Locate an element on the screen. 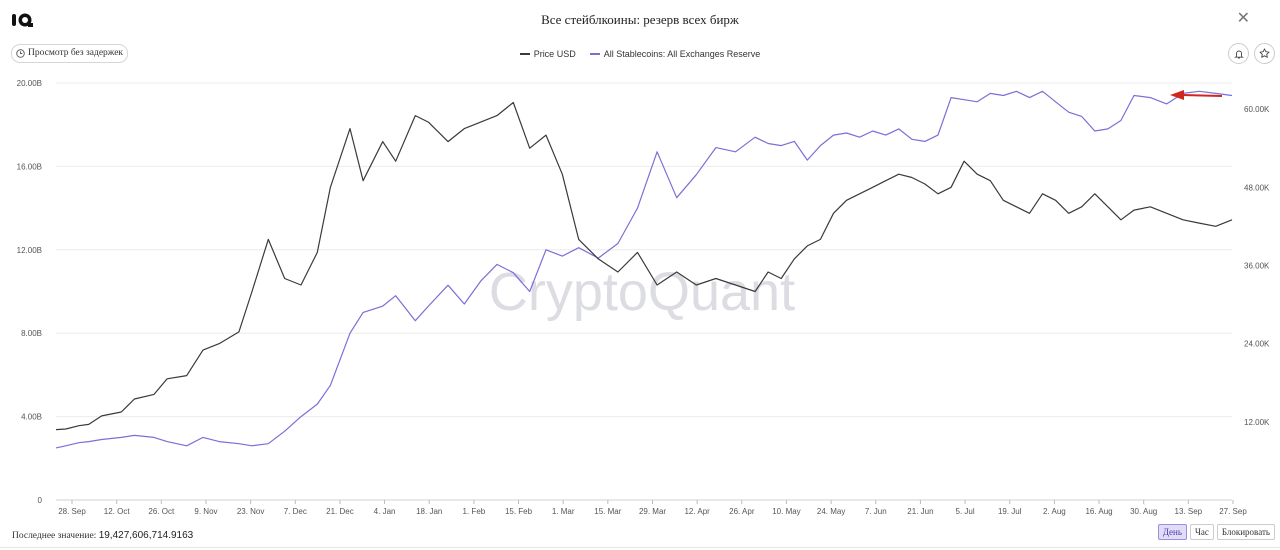 Image resolution: width=1280 pixels, height=550 pixels. page-title: Все стейблкоины: резерв всех бирж is located at coordinates (640, 19).